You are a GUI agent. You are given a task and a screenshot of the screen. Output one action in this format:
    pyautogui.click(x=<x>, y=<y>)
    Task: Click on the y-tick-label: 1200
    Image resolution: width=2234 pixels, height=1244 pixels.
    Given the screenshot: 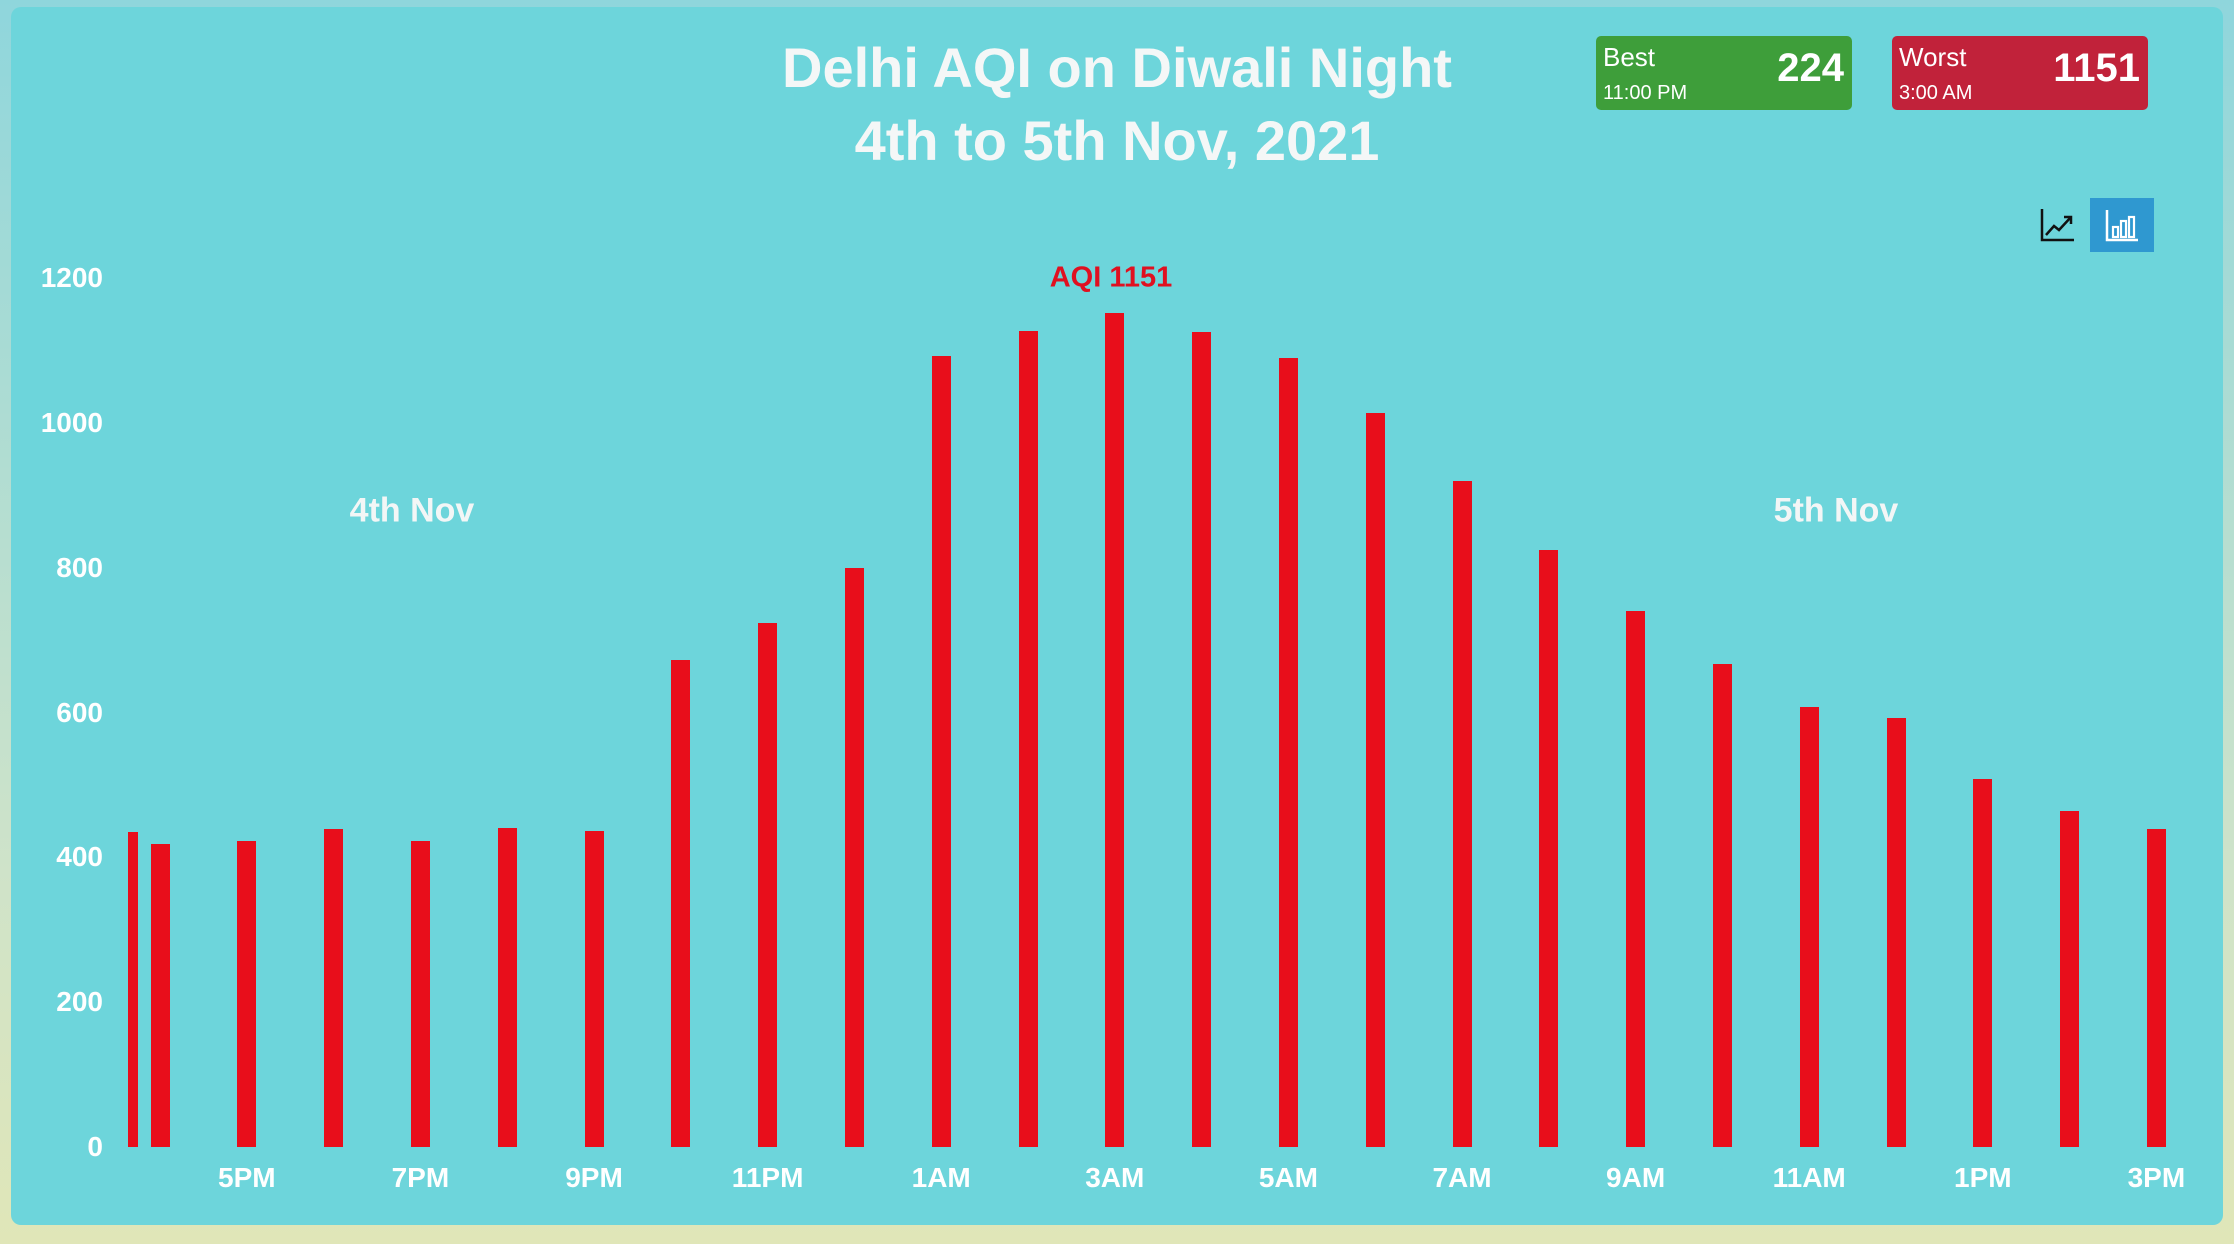 What is the action you would take?
    pyautogui.click(x=71, y=277)
    